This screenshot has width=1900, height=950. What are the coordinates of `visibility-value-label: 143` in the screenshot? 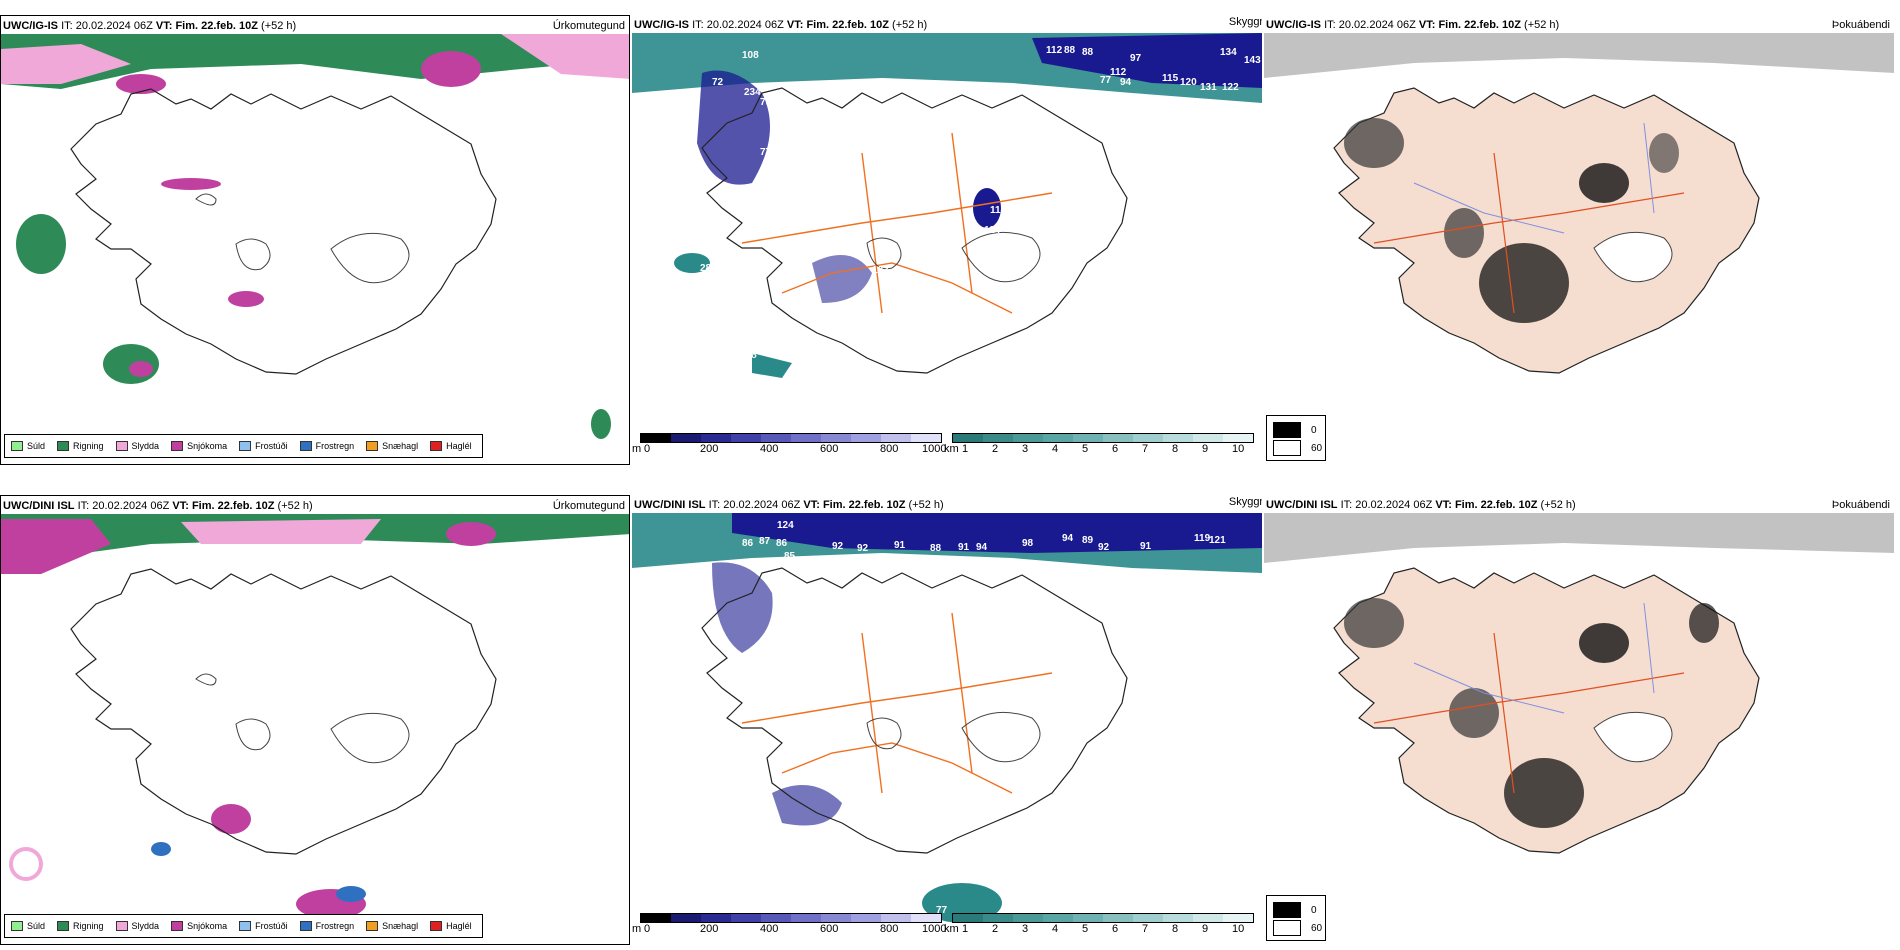 It's located at (1252, 60).